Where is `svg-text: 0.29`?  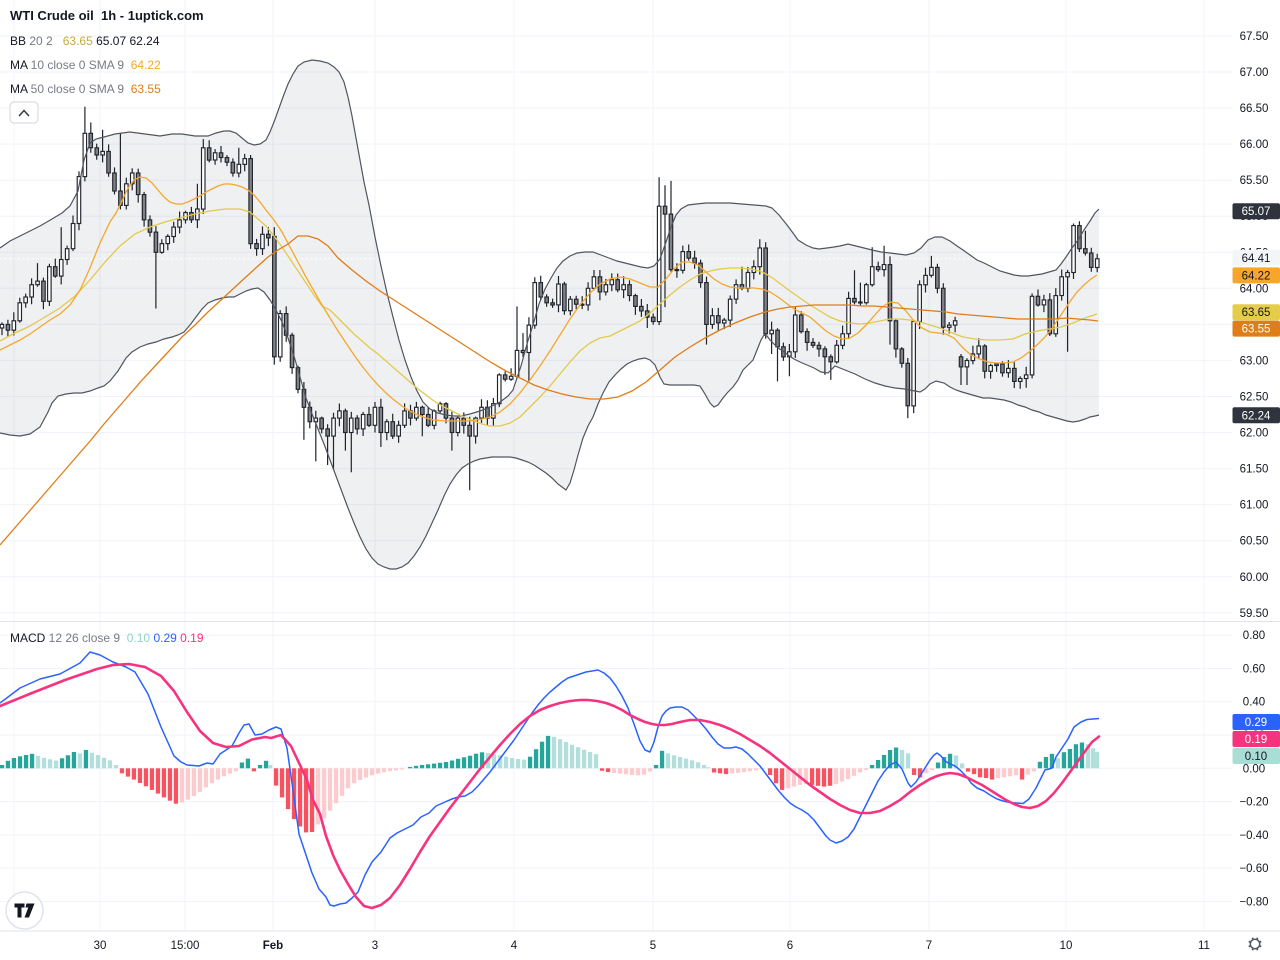
svg-text: 0.29 is located at coordinates (1256, 723).